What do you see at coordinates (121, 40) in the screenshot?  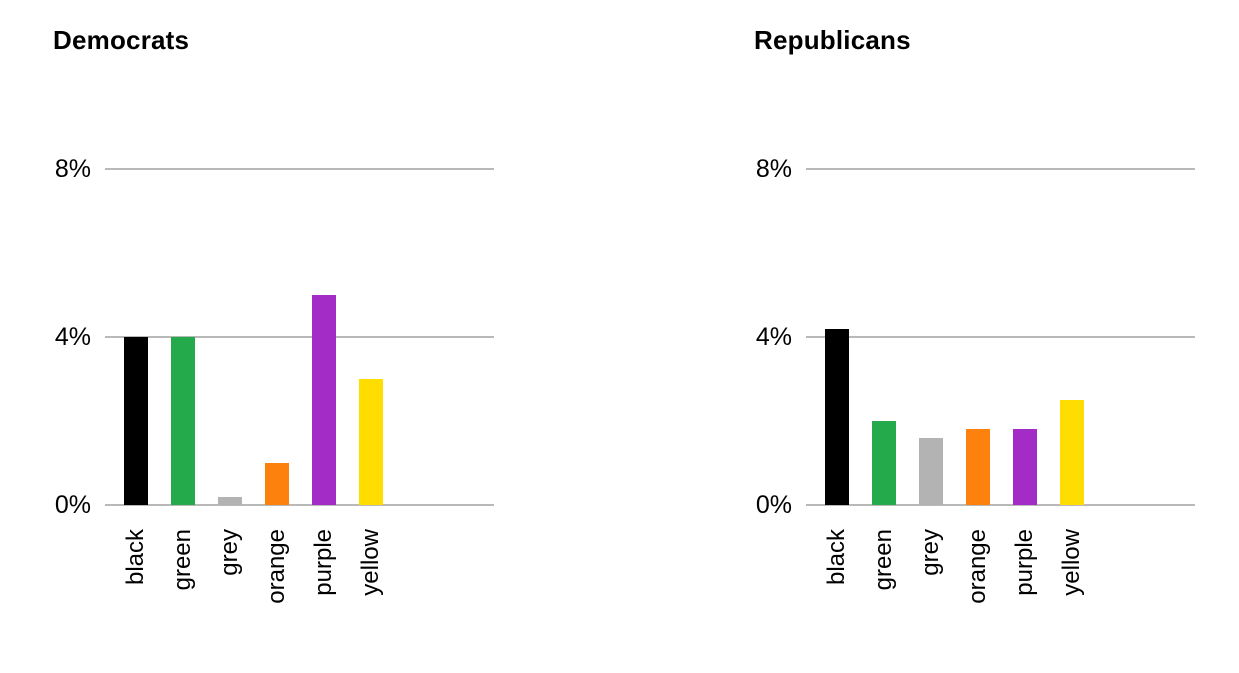 I see `chart-title-democrats: Democrats` at bounding box center [121, 40].